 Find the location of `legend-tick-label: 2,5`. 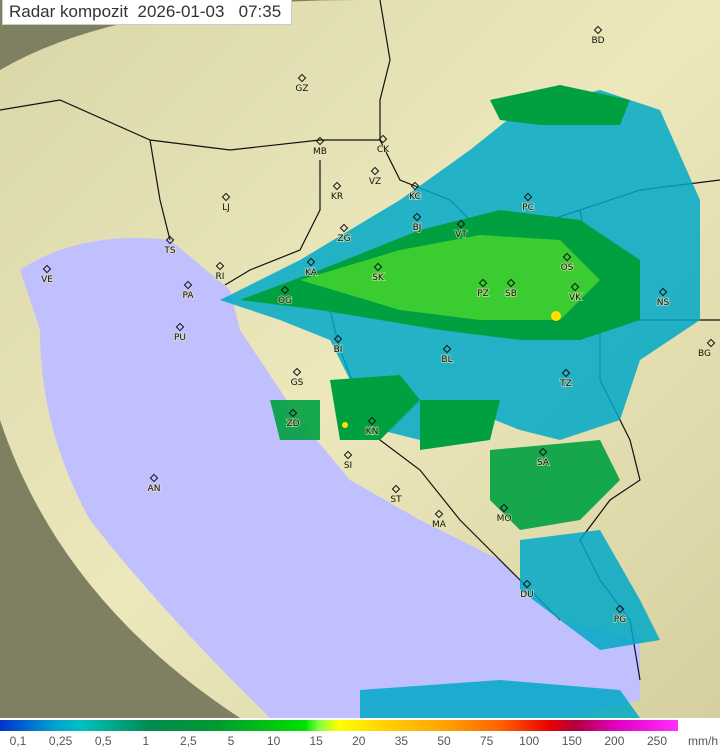

legend-tick-label: 2,5 is located at coordinates (188, 741).